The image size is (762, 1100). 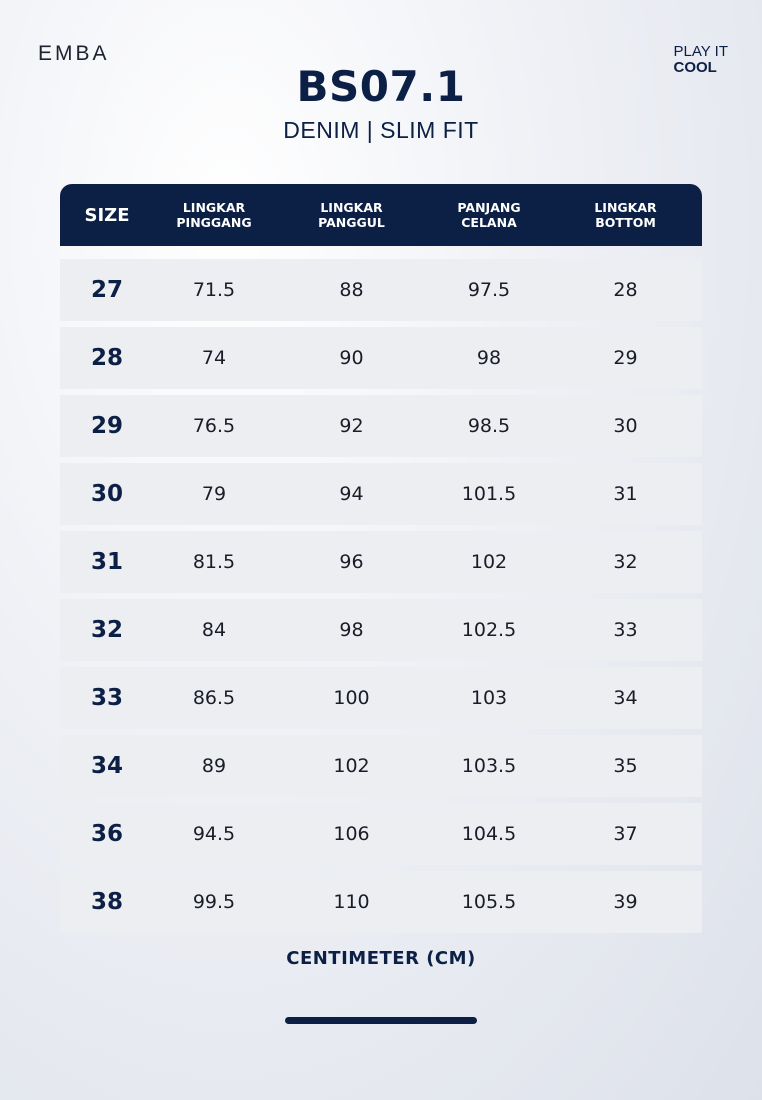 I want to click on table-row: 36 94.5 106 104.5 37, so click(x=381, y=834).